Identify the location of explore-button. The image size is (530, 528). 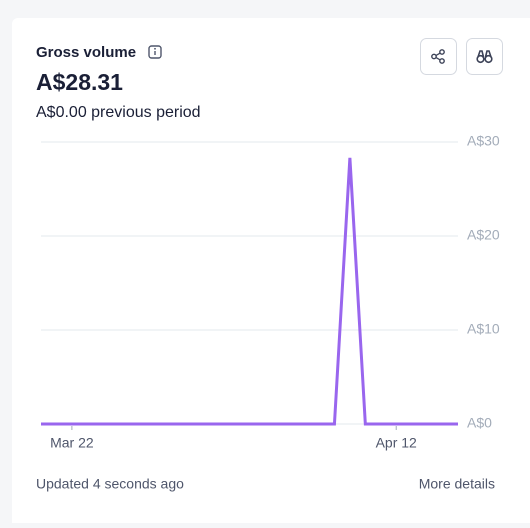
(484, 56).